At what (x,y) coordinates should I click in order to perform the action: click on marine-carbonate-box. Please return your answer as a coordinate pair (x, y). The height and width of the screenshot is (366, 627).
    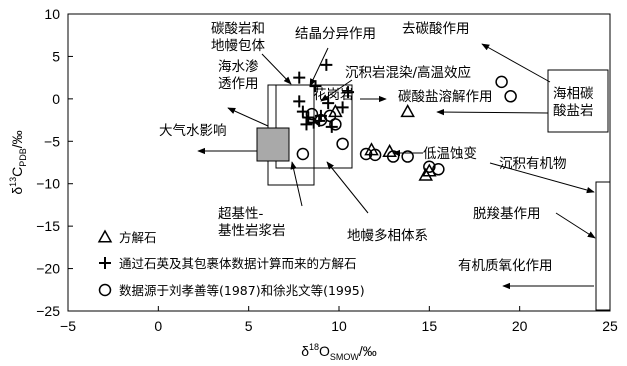
    Looking at the image, I should click on (578, 101).